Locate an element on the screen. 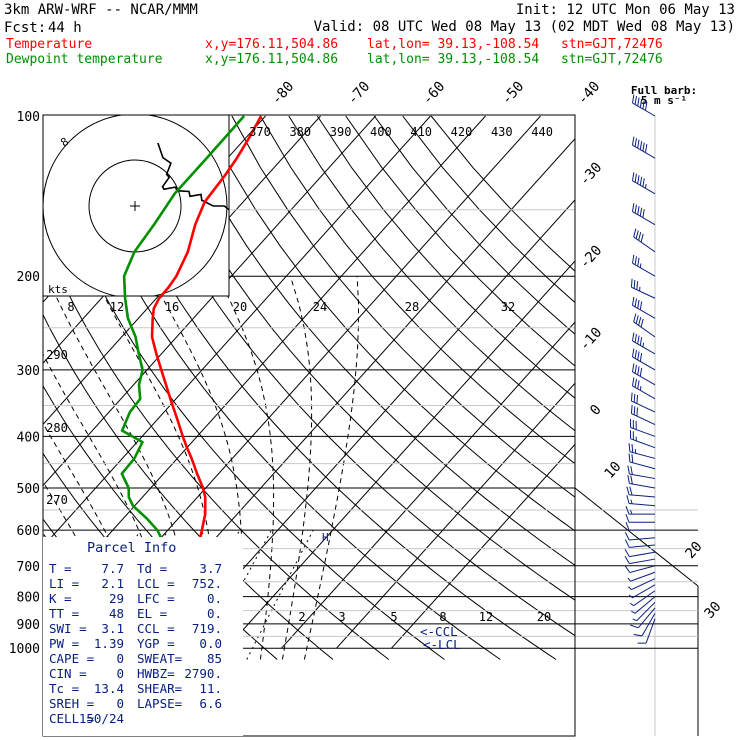  theta-e-label: 370 is located at coordinates (260, 132).